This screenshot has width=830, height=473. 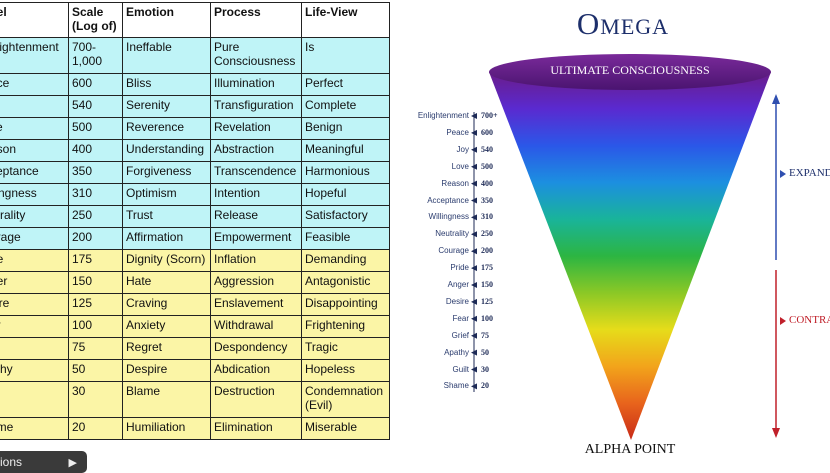 What do you see at coordinates (34, 216) in the screenshot?
I see `cell-level: utrality` at bounding box center [34, 216].